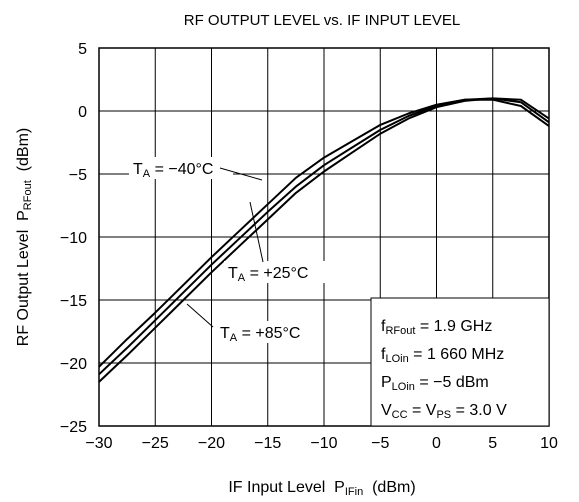 The height and width of the screenshot is (502, 579). What do you see at coordinates (82, 112) in the screenshot?
I see `y-tick-label: 0` at bounding box center [82, 112].